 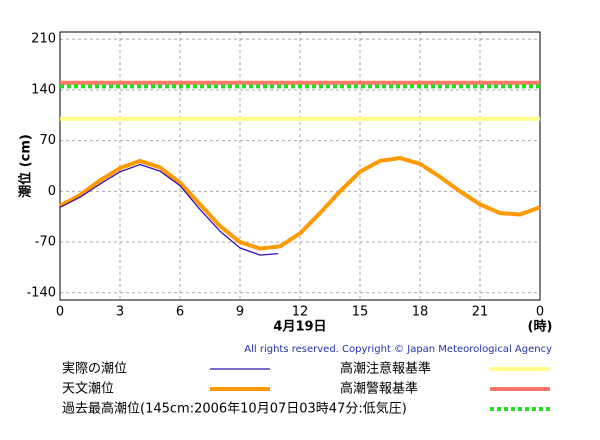 What do you see at coordinates (480, 312) in the screenshot?
I see `x-tick-label: 21` at bounding box center [480, 312].